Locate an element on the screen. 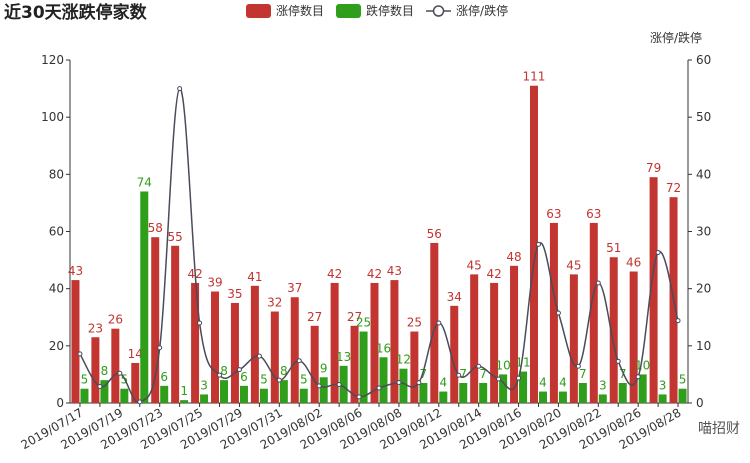 The width and height of the screenshot is (750, 463). y2-tick-label: 10 is located at coordinates (703, 346).